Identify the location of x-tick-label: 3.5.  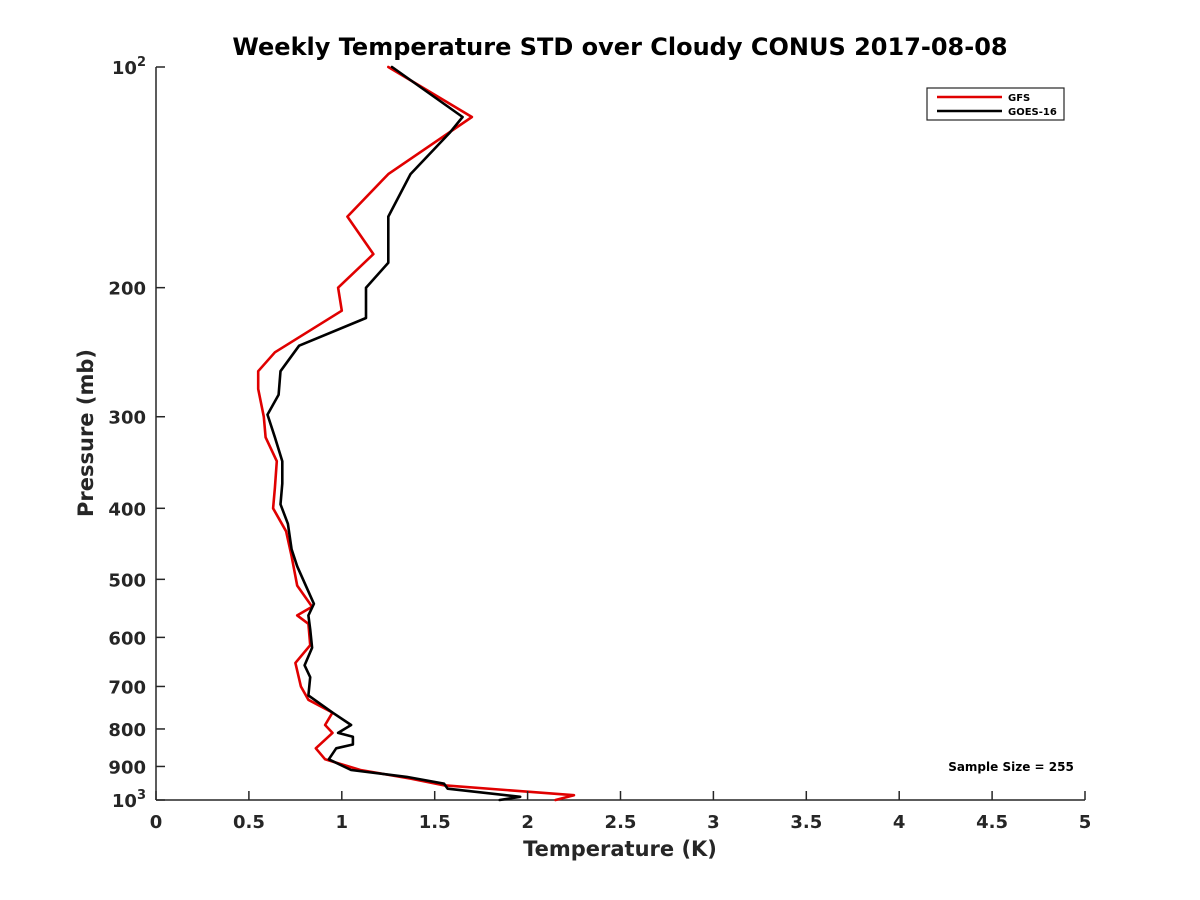
(806, 822).